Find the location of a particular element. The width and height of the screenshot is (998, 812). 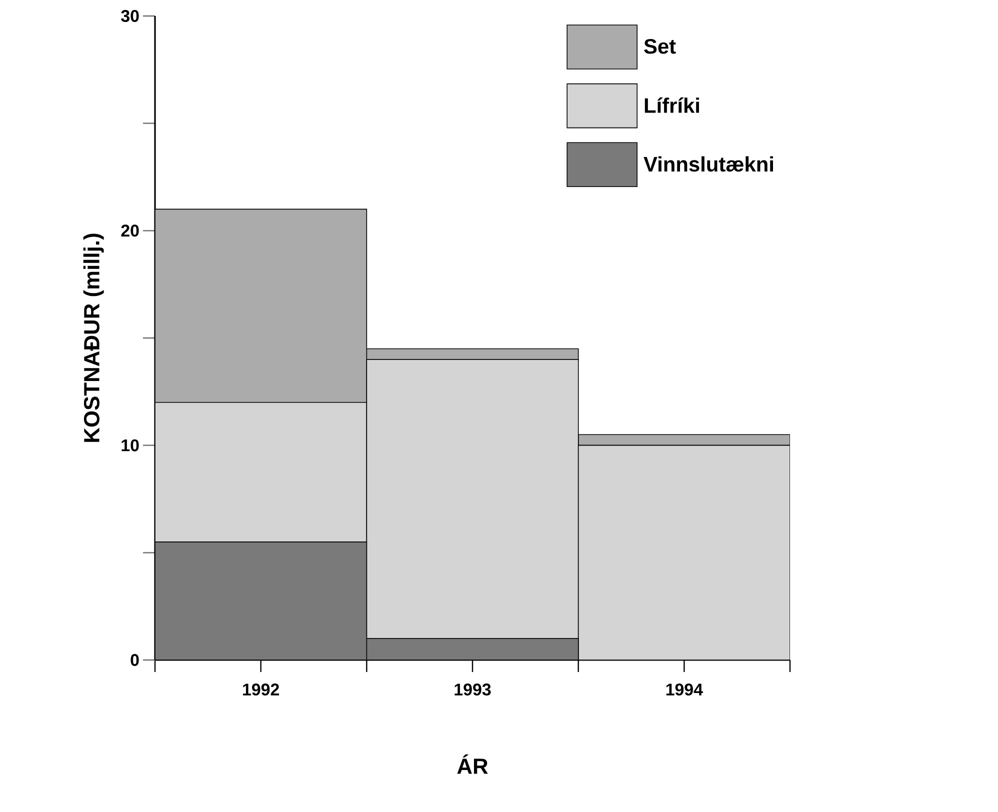

y-axis-title: KOSTNAÐUR (millj.) is located at coordinates (93, 338).